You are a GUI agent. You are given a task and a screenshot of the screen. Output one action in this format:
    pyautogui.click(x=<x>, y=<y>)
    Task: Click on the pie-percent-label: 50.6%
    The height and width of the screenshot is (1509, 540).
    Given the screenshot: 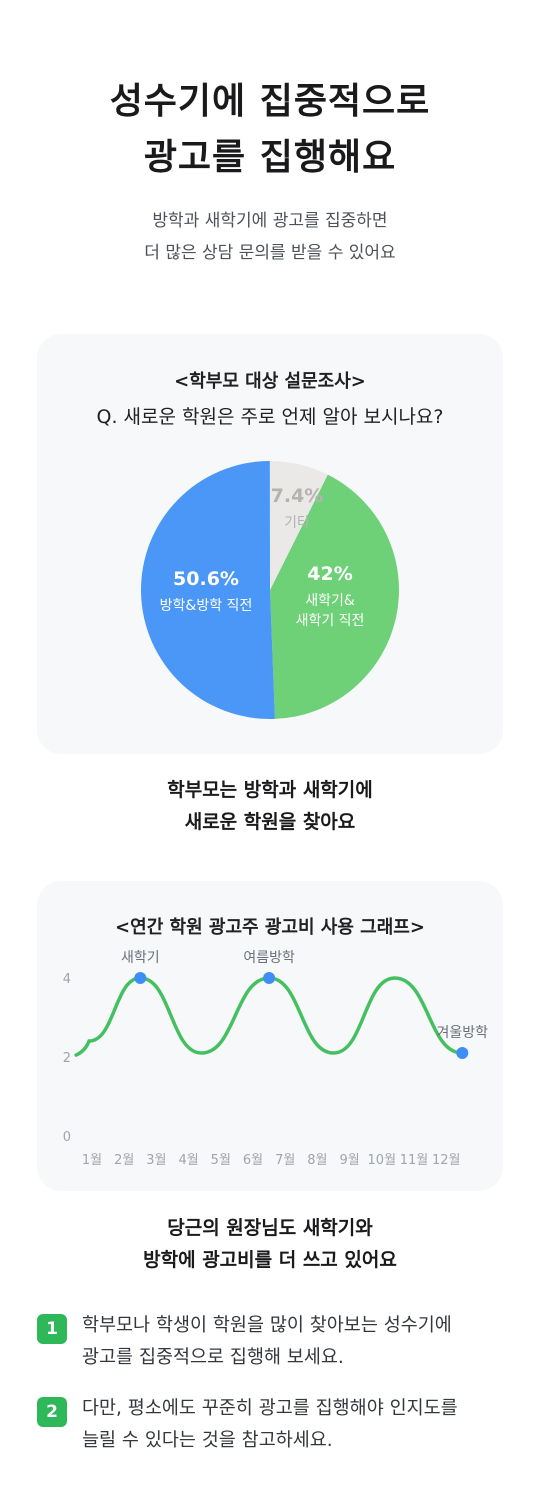 What is the action you would take?
    pyautogui.click(x=206, y=579)
    